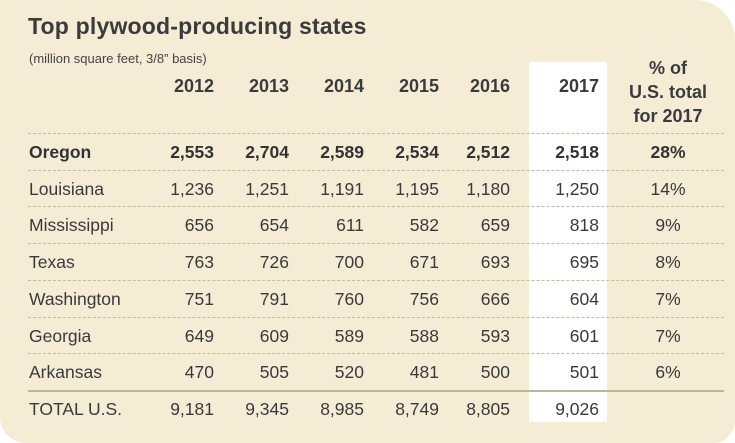 The image size is (735, 443). What do you see at coordinates (668, 225) in the screenshot?
I see `pct-value: 9%` at bounding box center [668, 225].